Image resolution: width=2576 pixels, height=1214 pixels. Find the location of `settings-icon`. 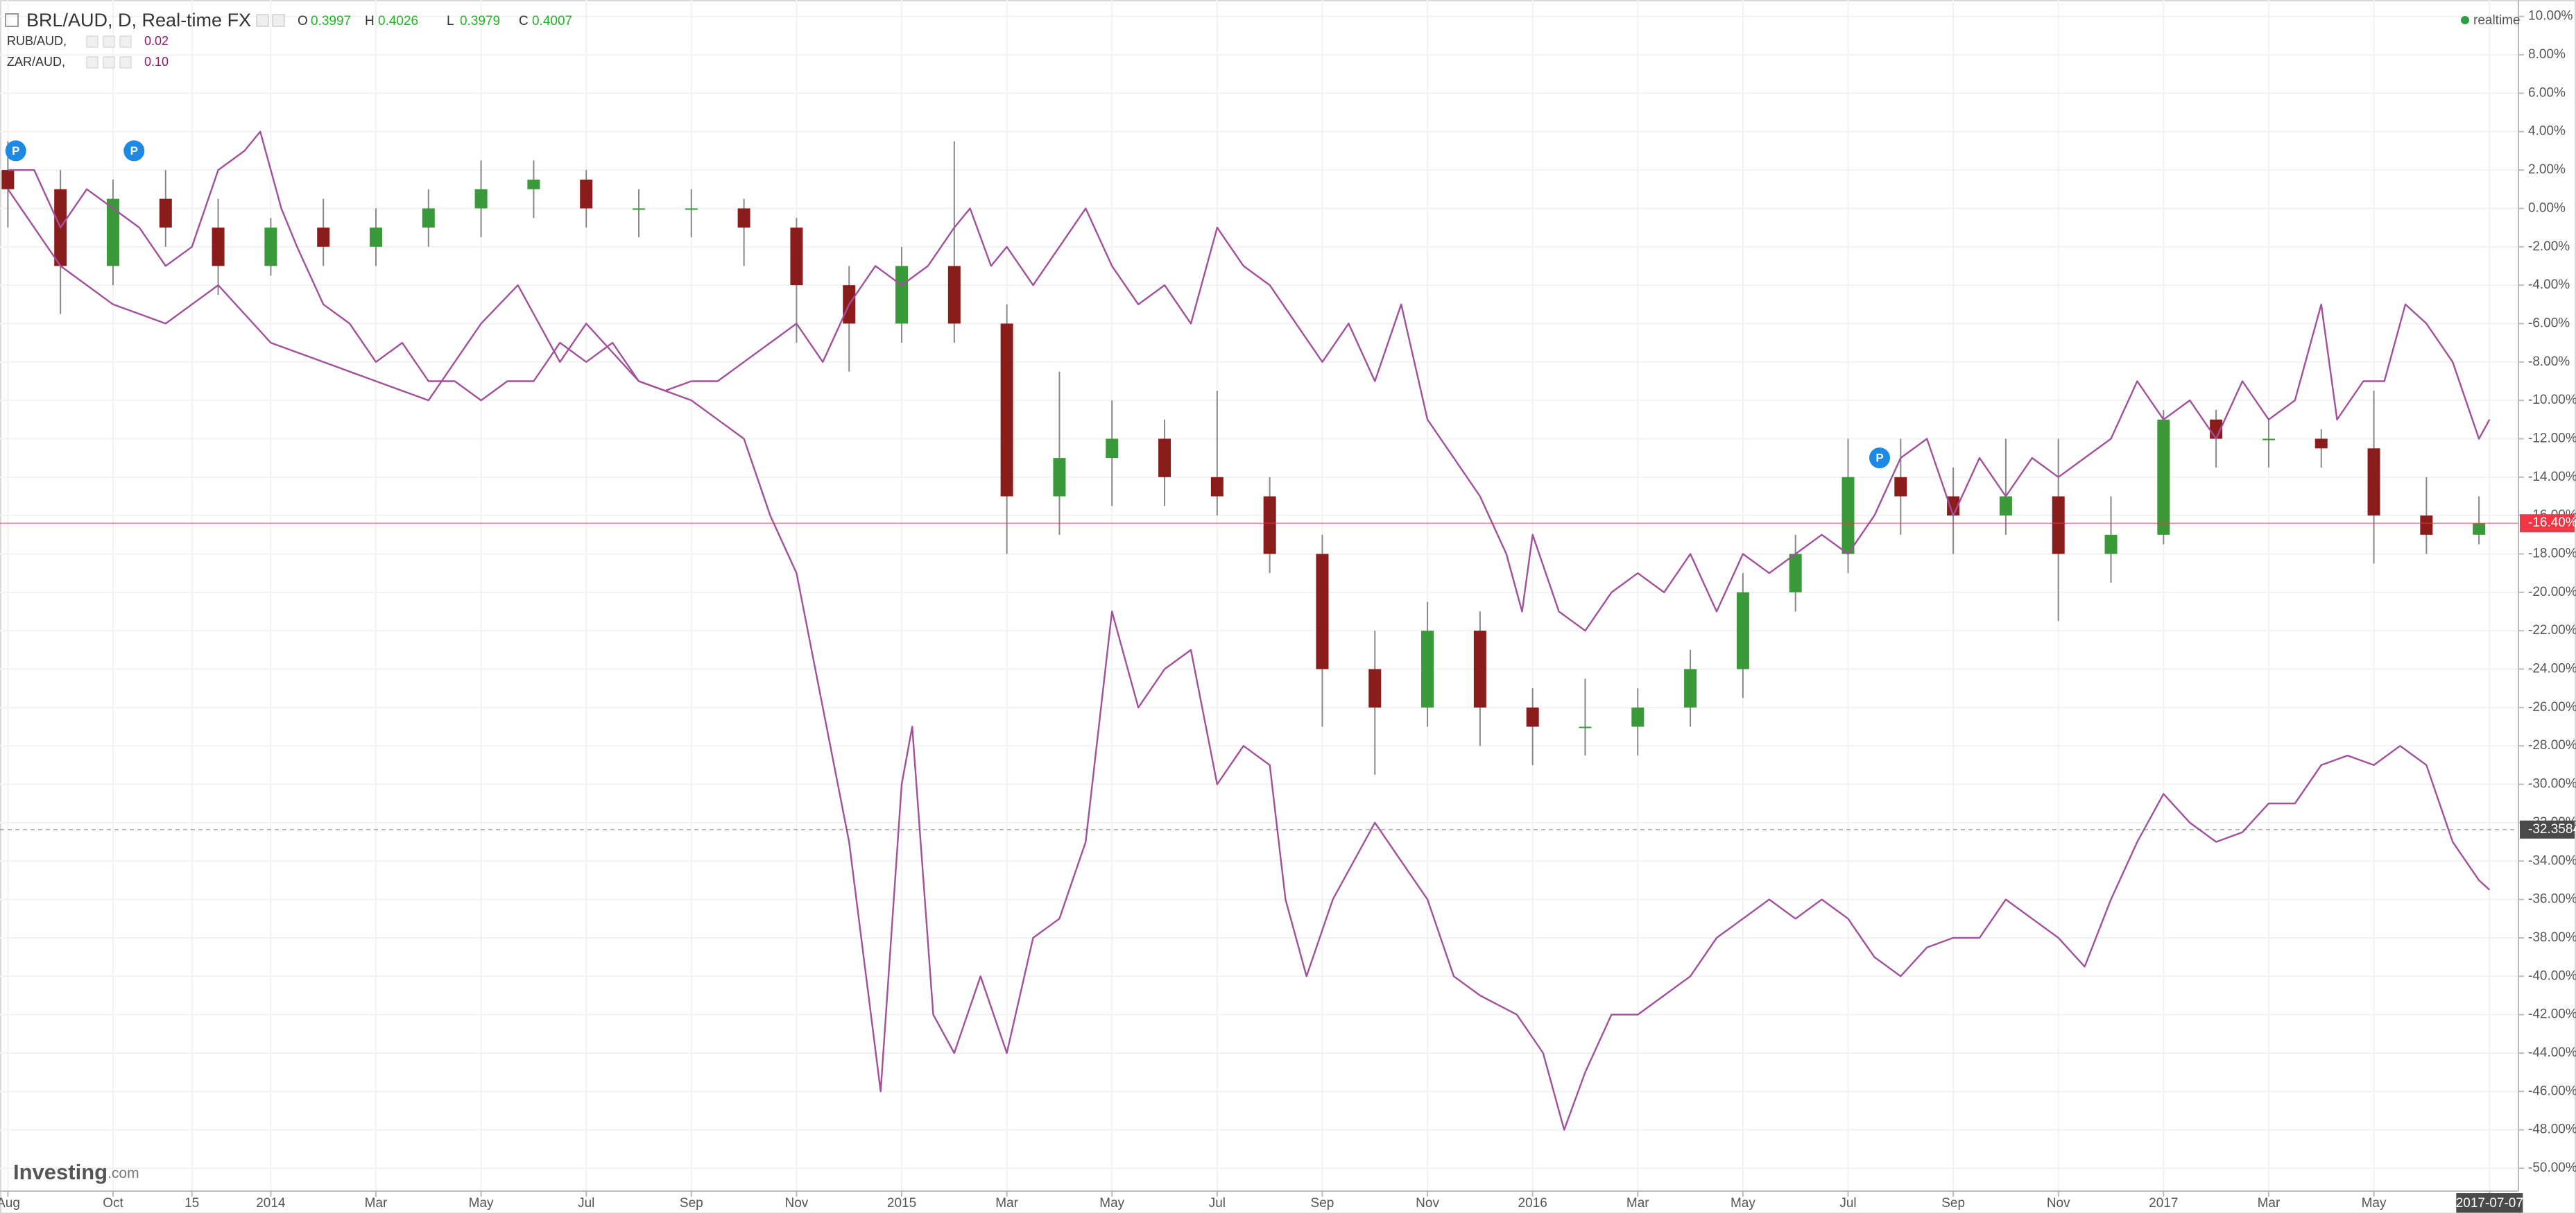

settings-icon is located at coordinates (262, 20).